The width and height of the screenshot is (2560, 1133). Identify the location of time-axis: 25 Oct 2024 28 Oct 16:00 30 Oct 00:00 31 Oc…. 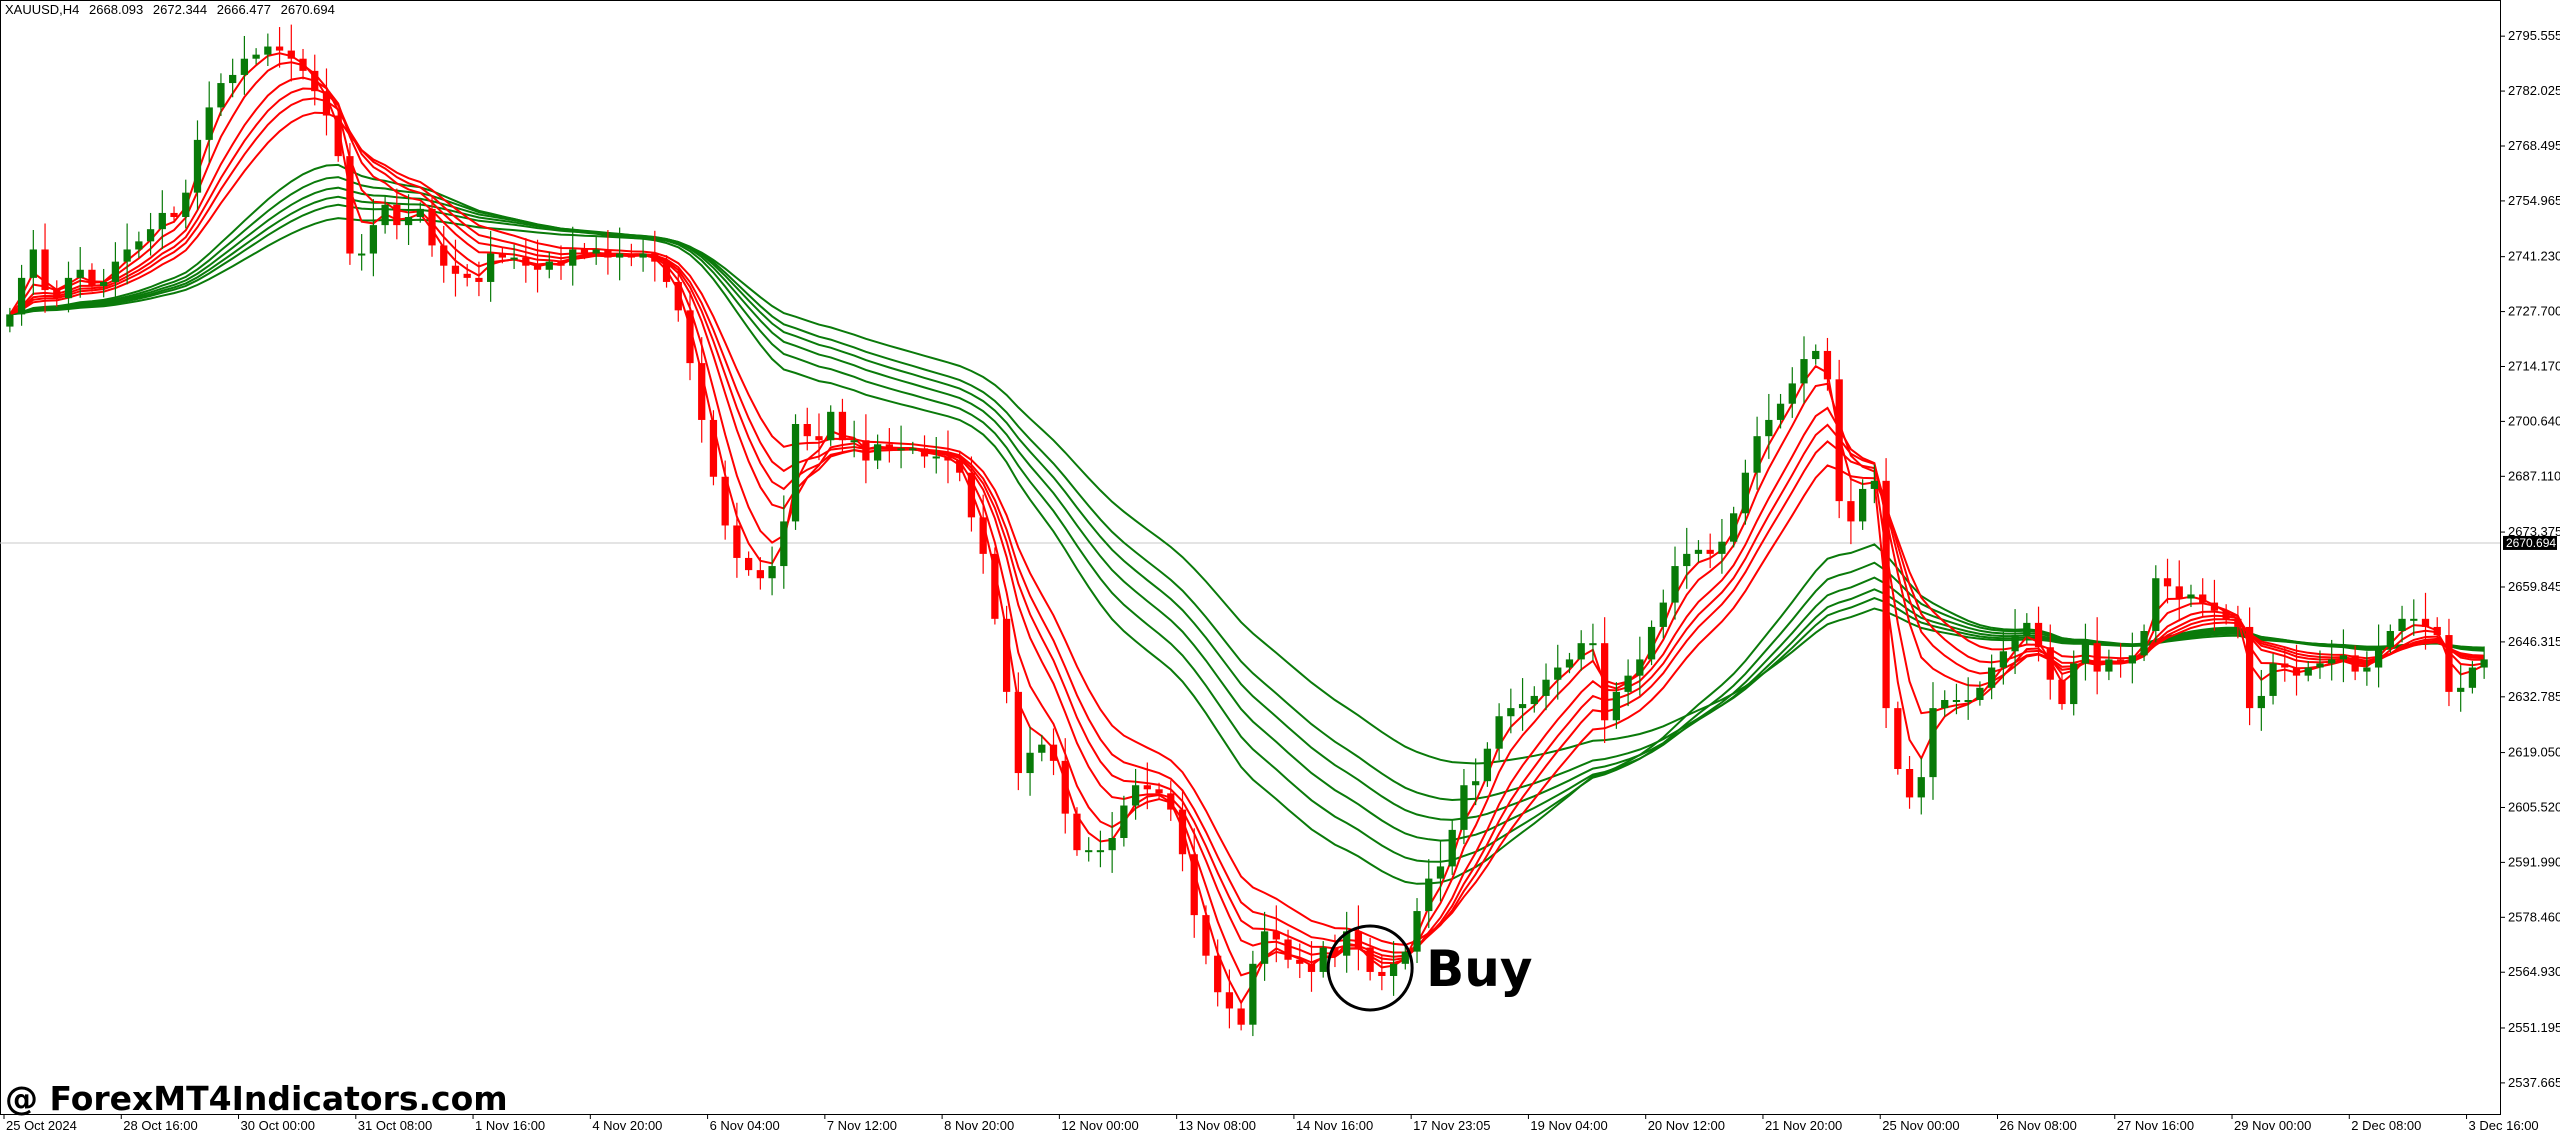
(1281, 1123).